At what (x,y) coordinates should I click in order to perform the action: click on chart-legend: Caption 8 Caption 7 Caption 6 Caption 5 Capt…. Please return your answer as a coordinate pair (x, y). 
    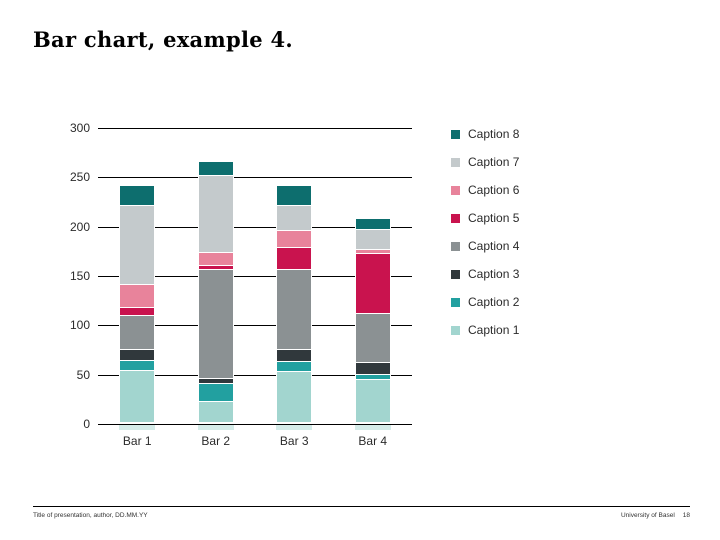
    Looking at the image, I should click on (485, 232).